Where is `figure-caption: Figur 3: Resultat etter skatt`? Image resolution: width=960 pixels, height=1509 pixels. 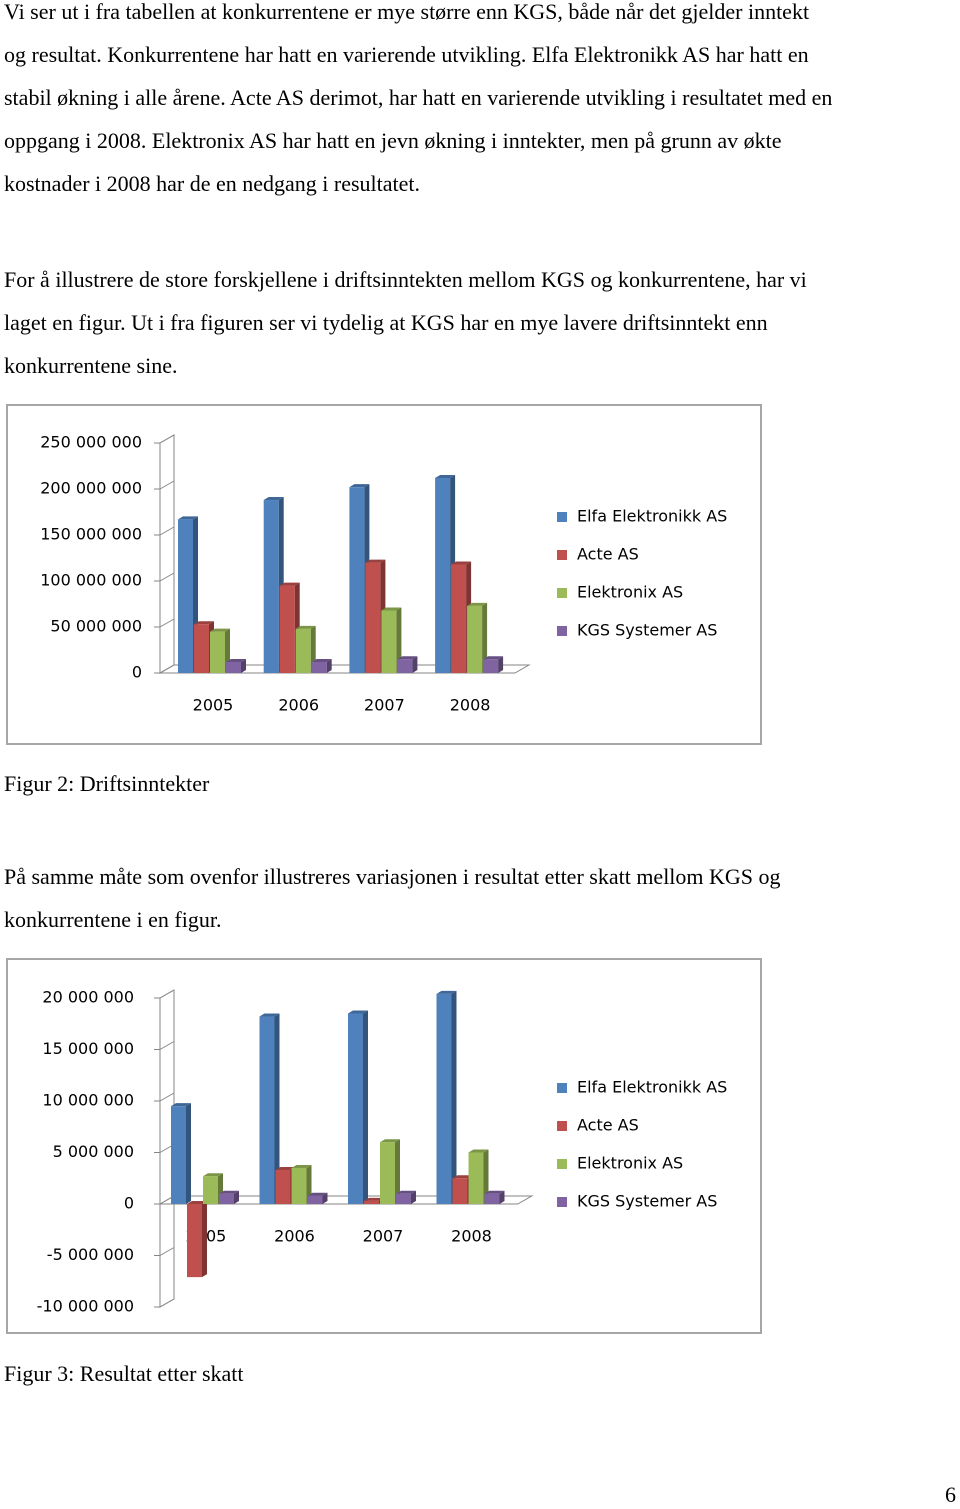 figure-caption: Figur 3: Resultat etter skatt is located at coordinates (124, 1373).